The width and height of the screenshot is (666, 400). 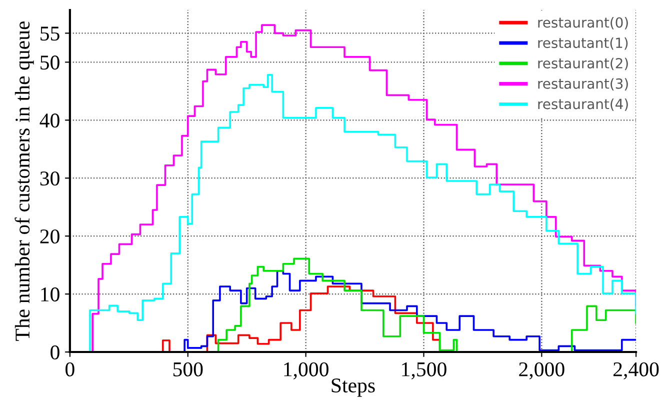 I want to click on x-tick-label: 500, so click(x=188, y=369).